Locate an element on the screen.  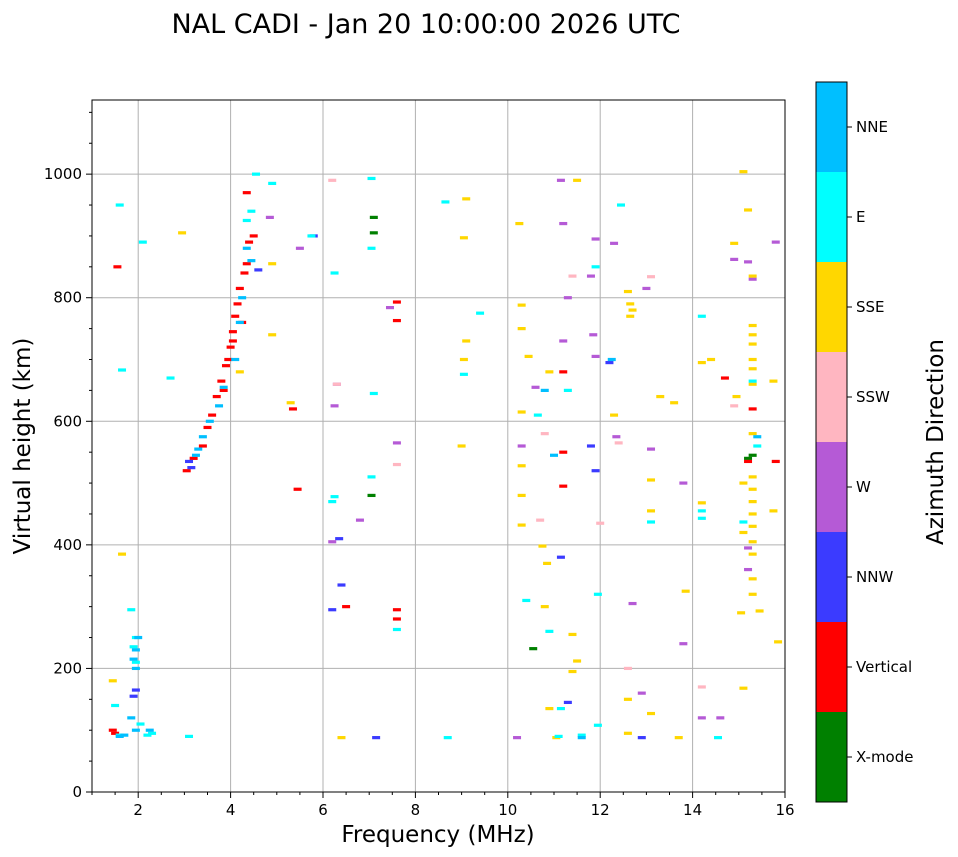
y-axis-label: Virtual height (km) is located at coordinates (23, 446).